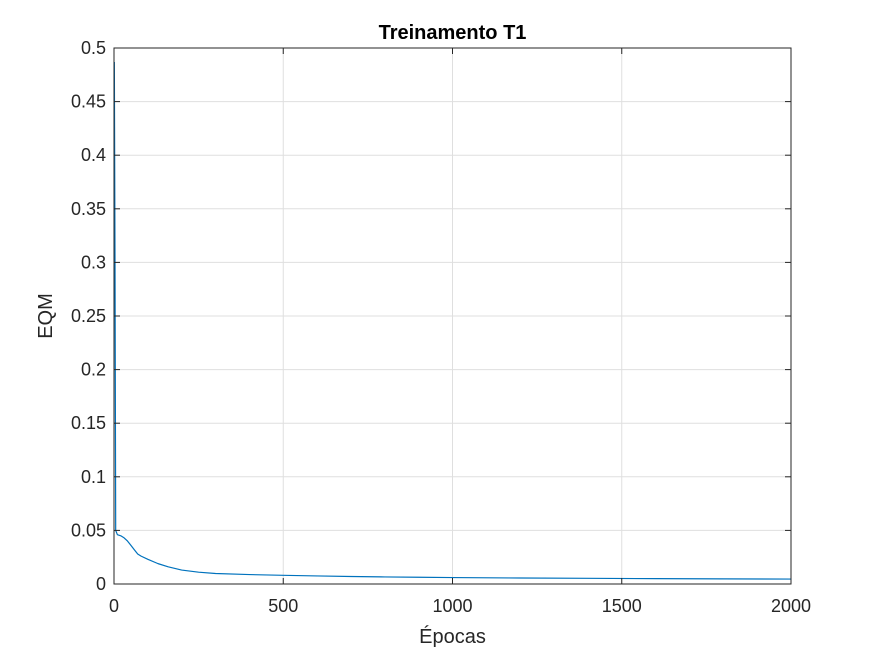 The image size is (875, 656). What do you see at coordinates (101, 584) in the screenshot?
I see `y-tick-label: 0` at bounding box center [101, 584].